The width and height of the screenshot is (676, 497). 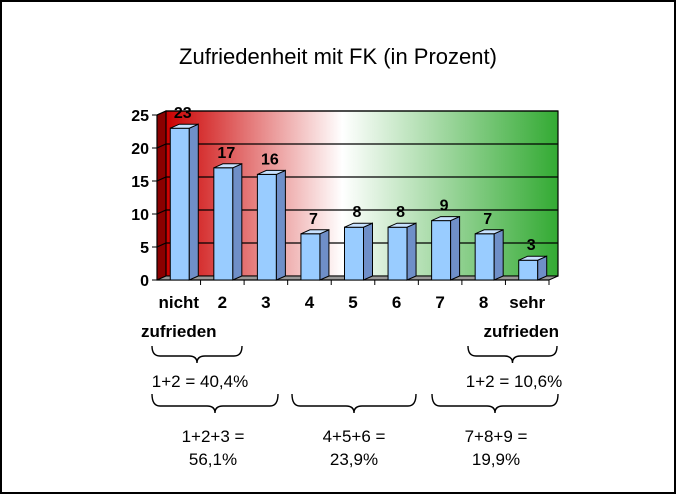 What do you see at coordinates (496, 436) in the screenshot?
I see `annotation-group-7-8-9-line1: 7+8+9 =` at bounding box center [496, 436].